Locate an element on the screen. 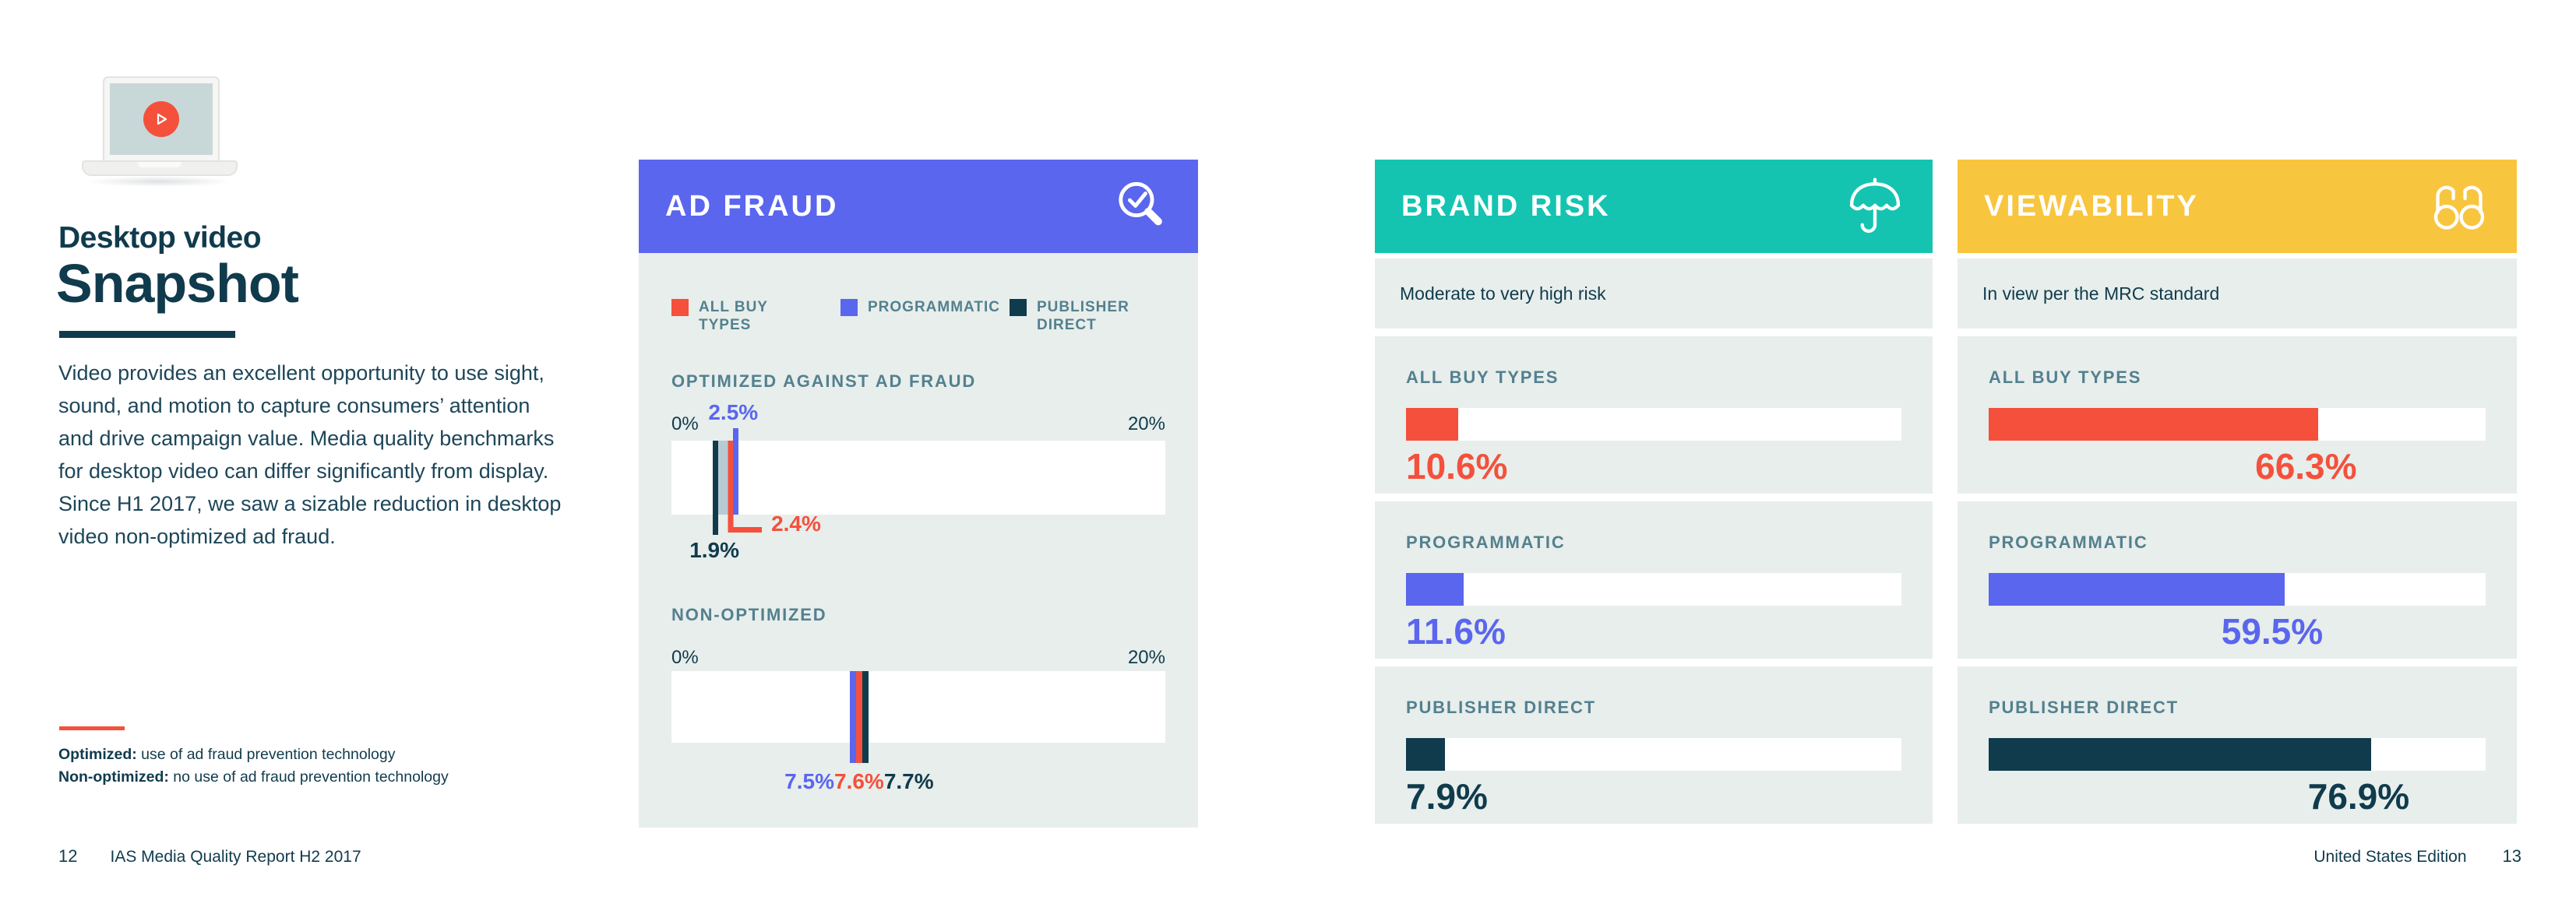 This screenshot has height=907, width=2576. laptop-base is located at coordinates (160, 168).